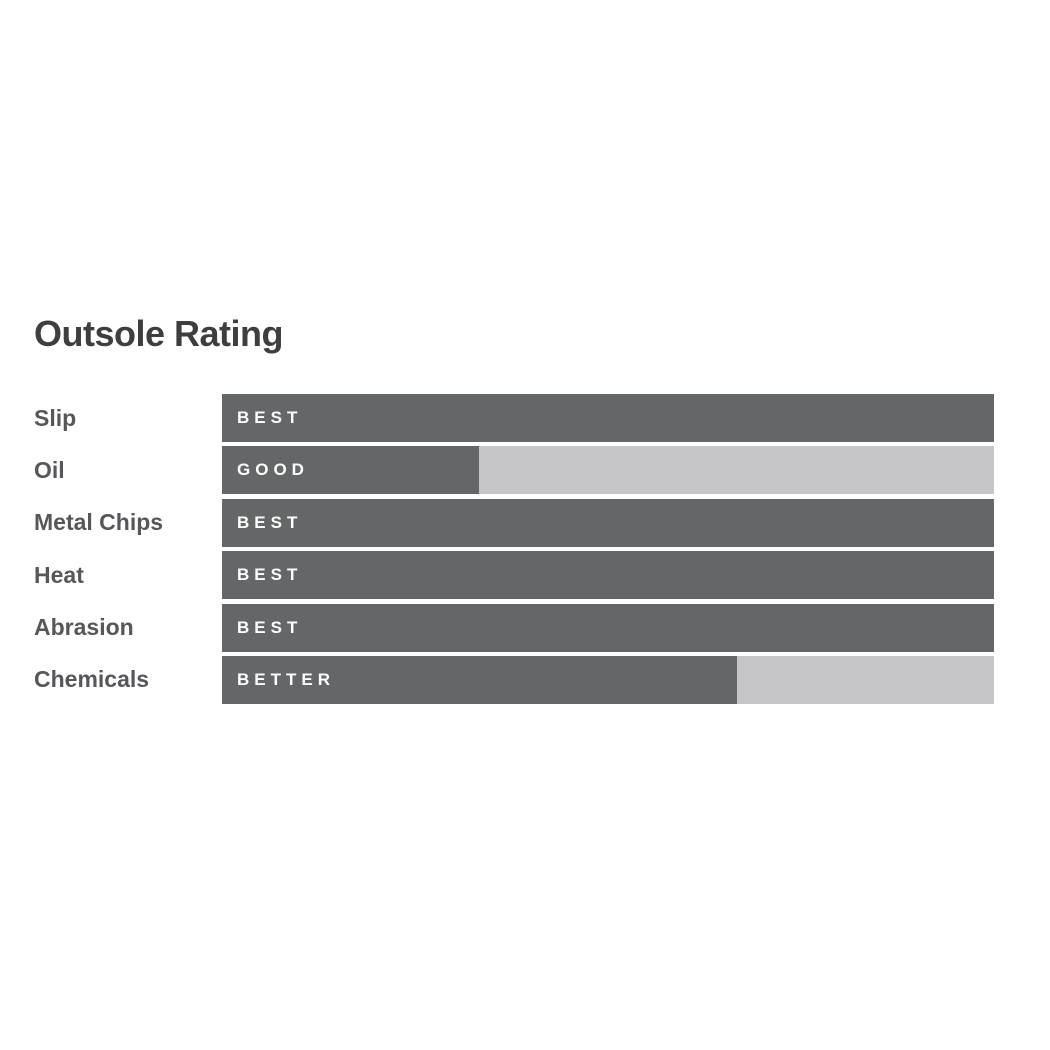 This screenshot has width=1050, height=1050. Describe the element at coordinates (608, 470) in the screenshot. I see `rating-bar-track: GOOD` at that location.